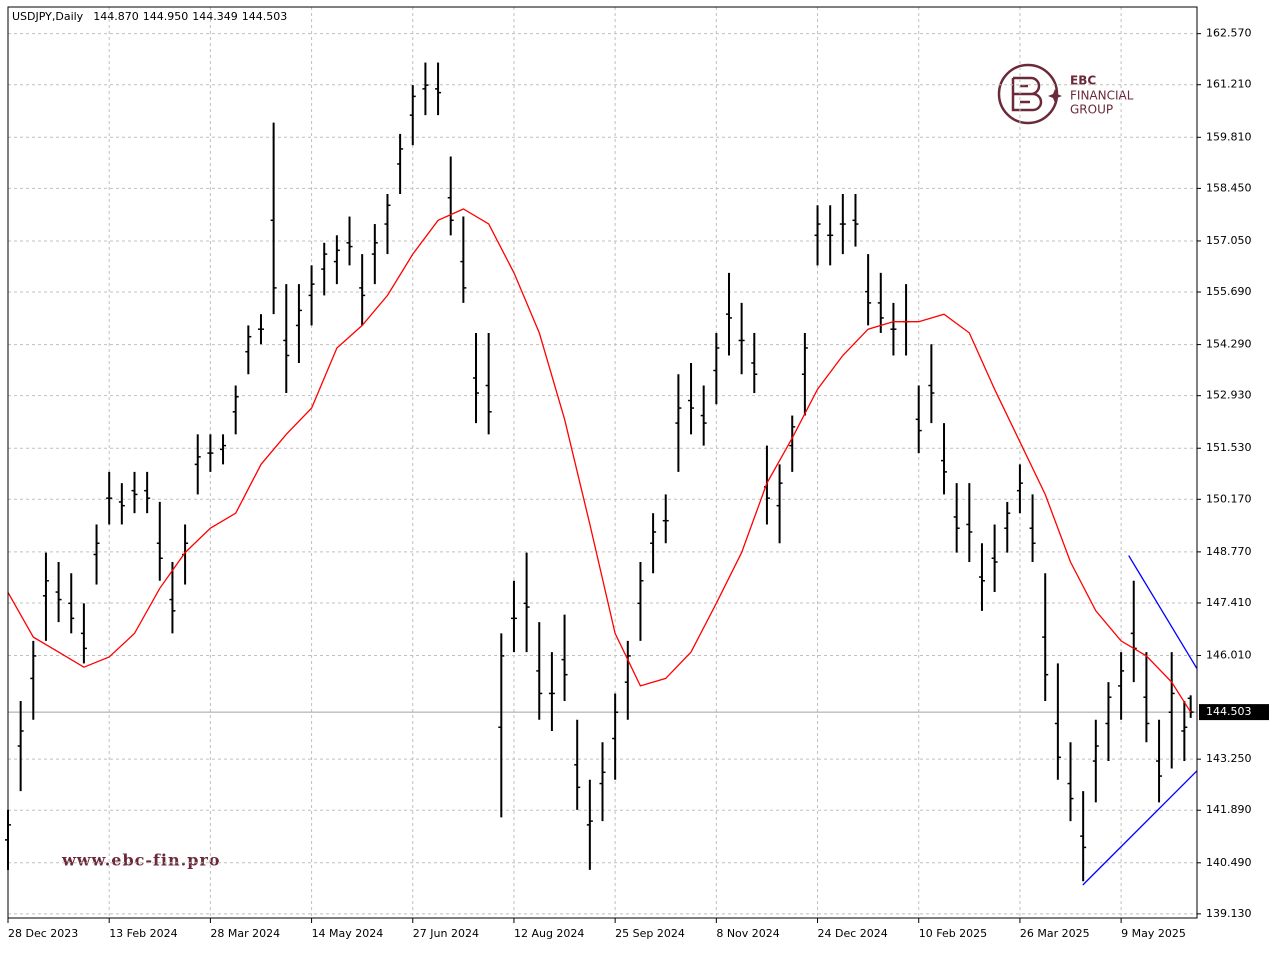 This screenshot has height=960, width=1280. I want to click on chart-title: USDJPY,Daily, so click(48, 16).